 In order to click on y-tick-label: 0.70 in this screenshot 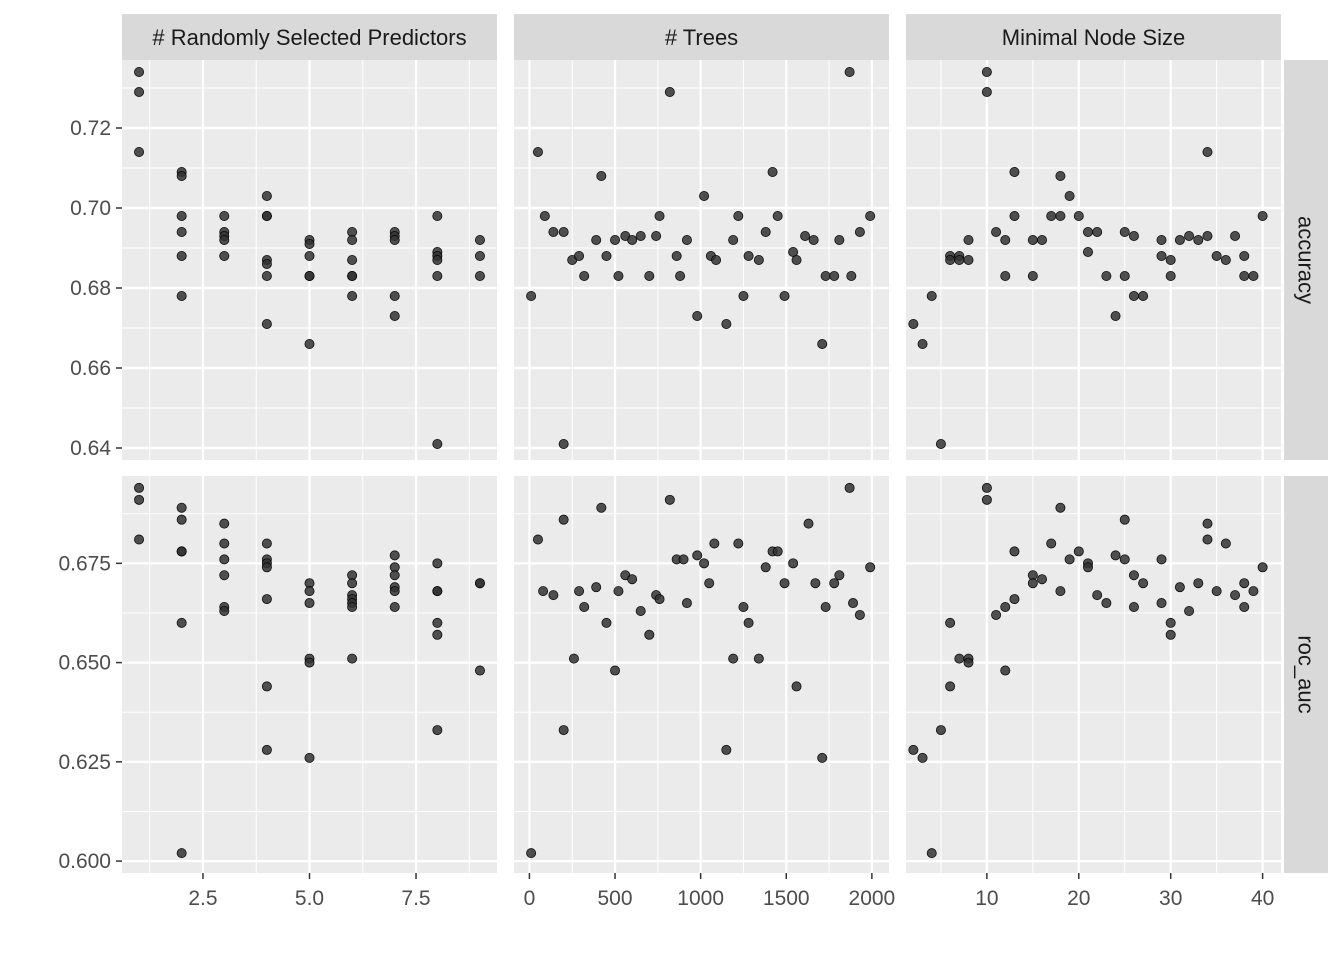, I will do `click(90, 208)`.